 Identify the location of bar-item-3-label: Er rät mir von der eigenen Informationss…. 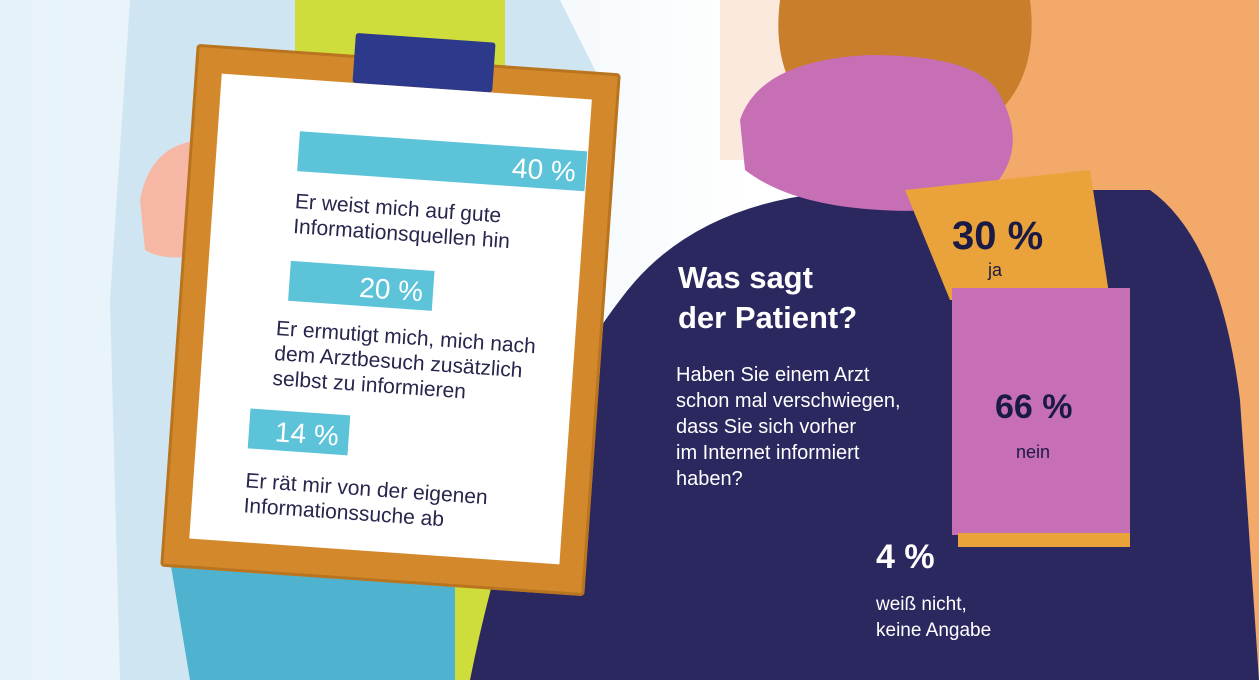
(365, 500).